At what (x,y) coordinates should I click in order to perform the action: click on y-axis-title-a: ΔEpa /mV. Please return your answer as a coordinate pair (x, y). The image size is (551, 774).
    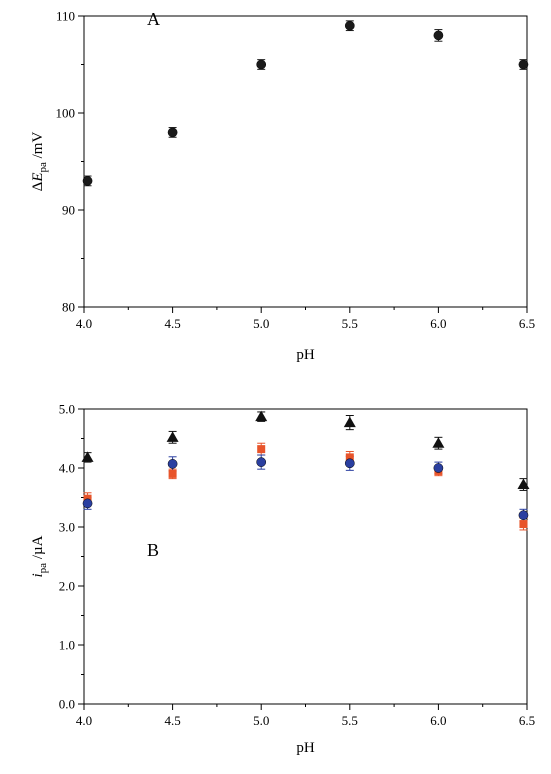
    Looking at the image, I should click on (39, 162).